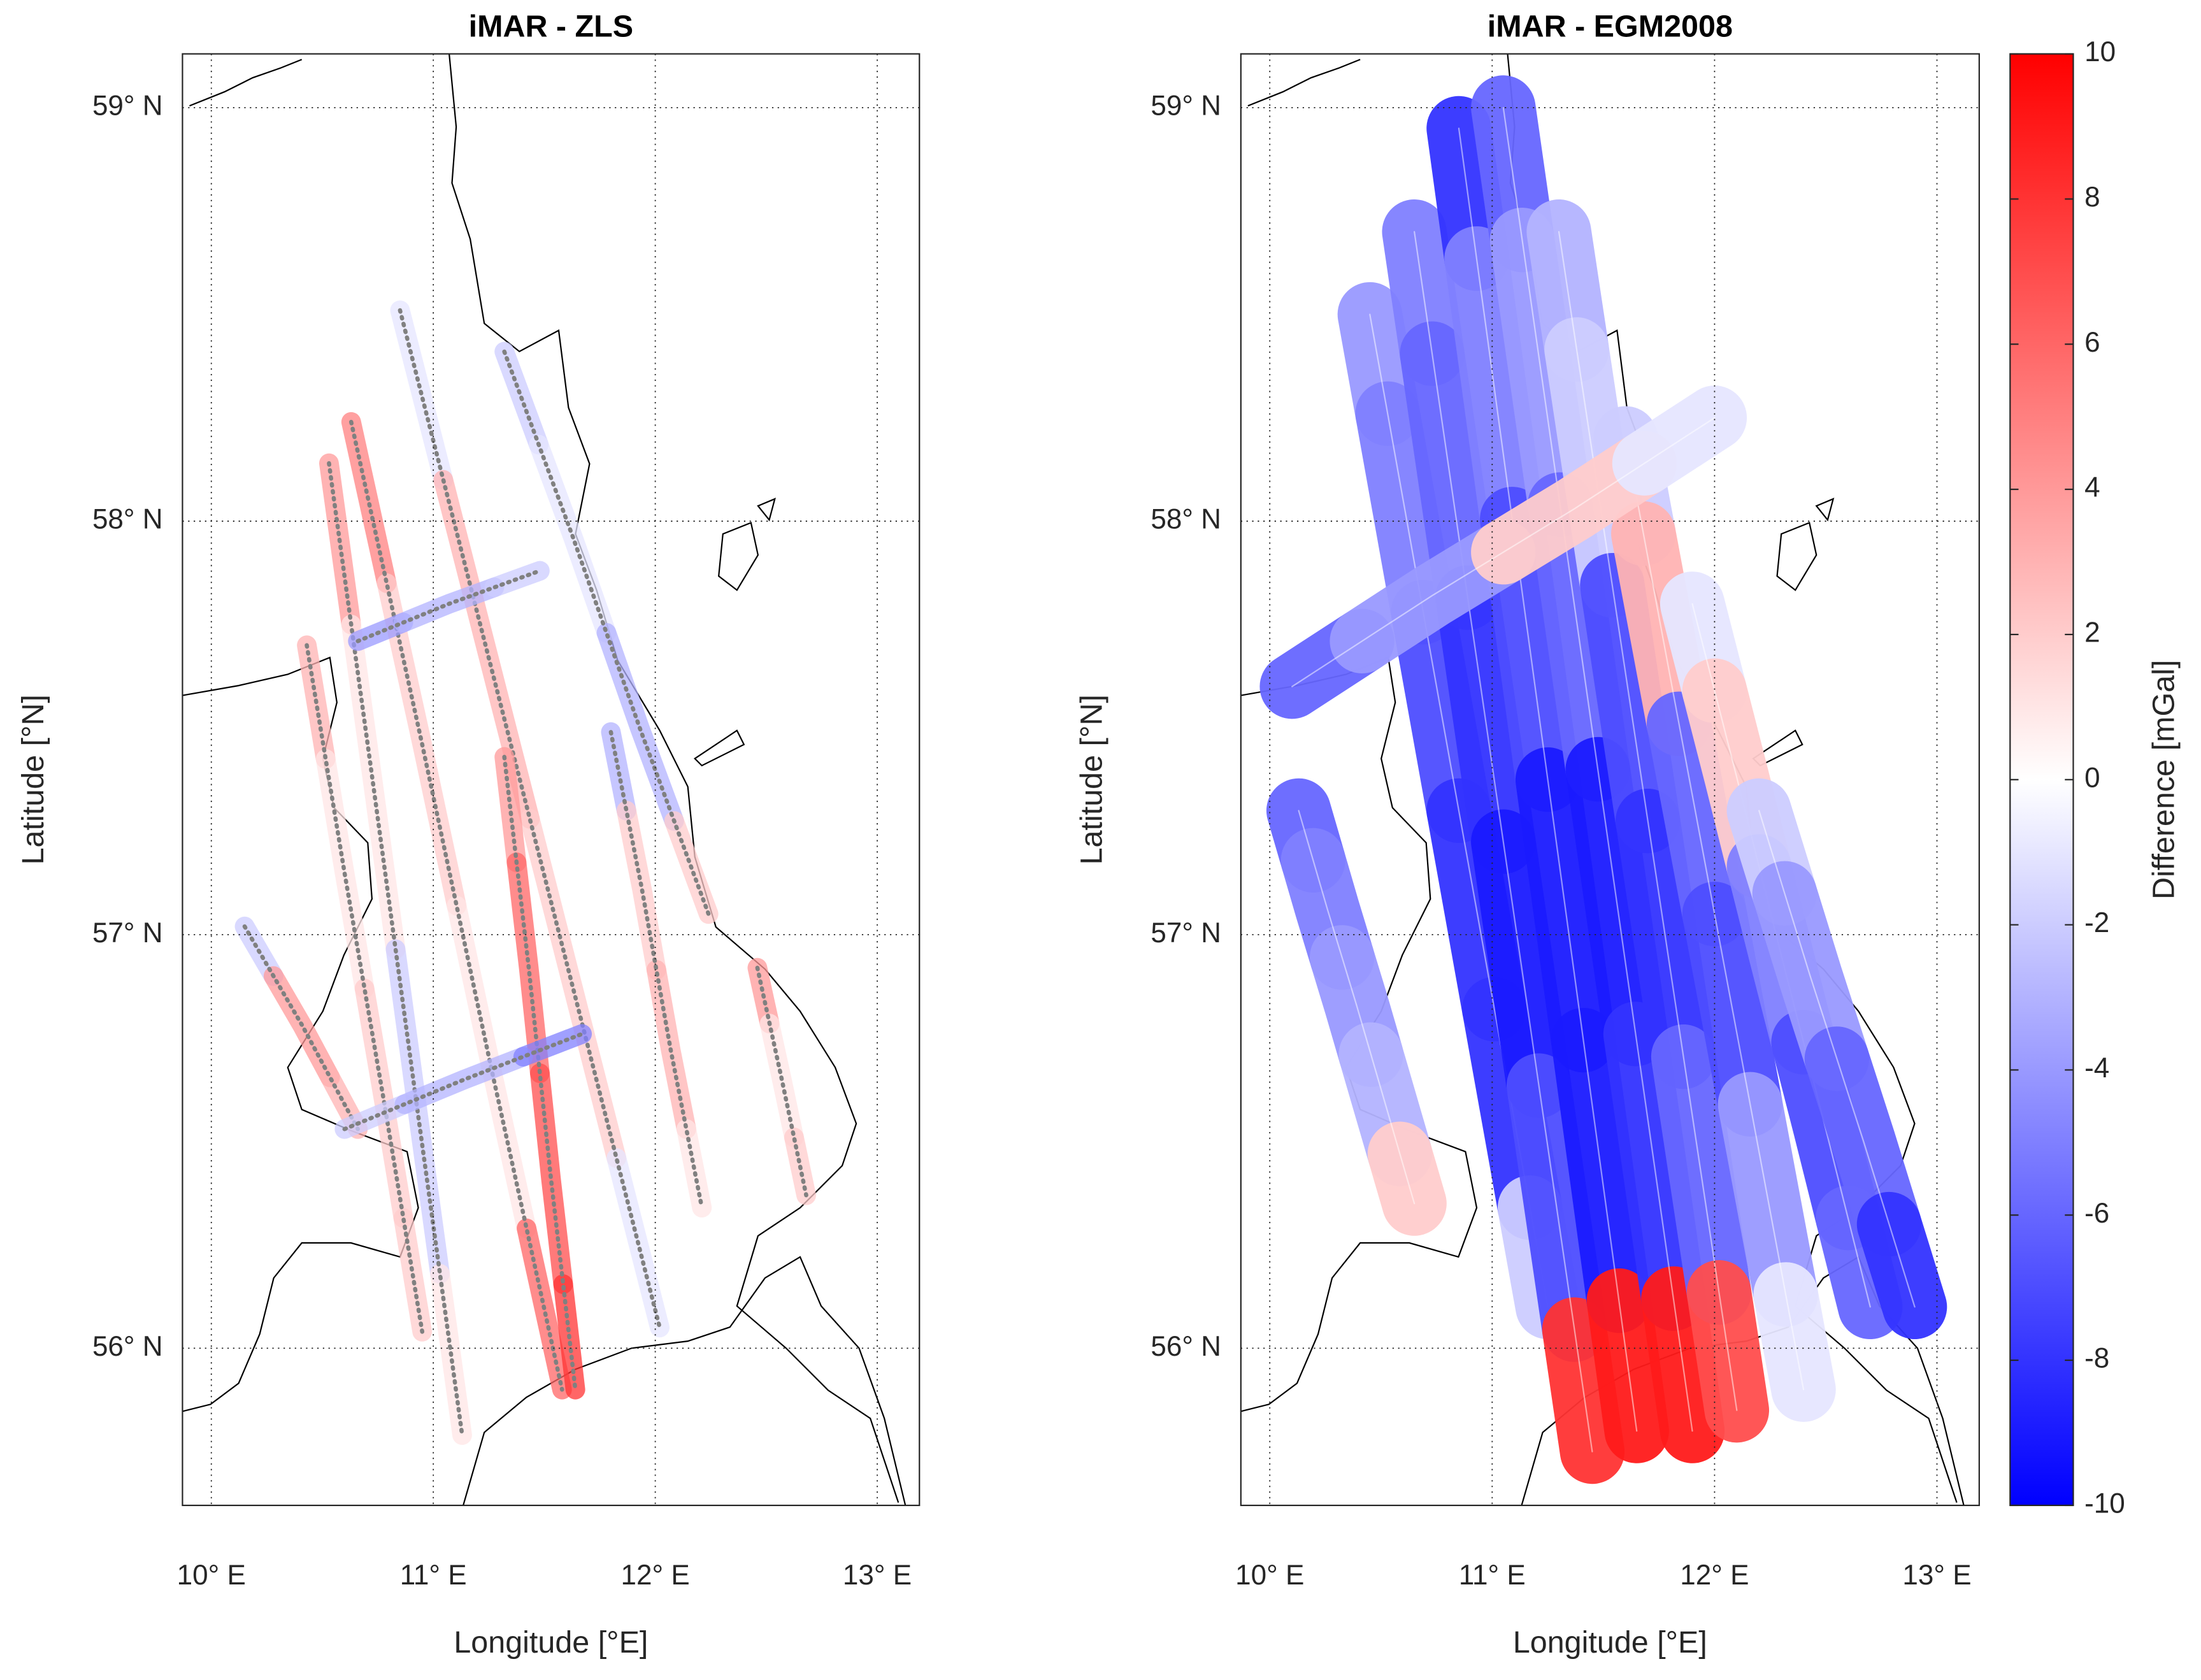  What do you see at coordinates (2100, 52) in the screenshot?
I see `colorbar-tick-label: 10` at bounding box center [2100, 52].